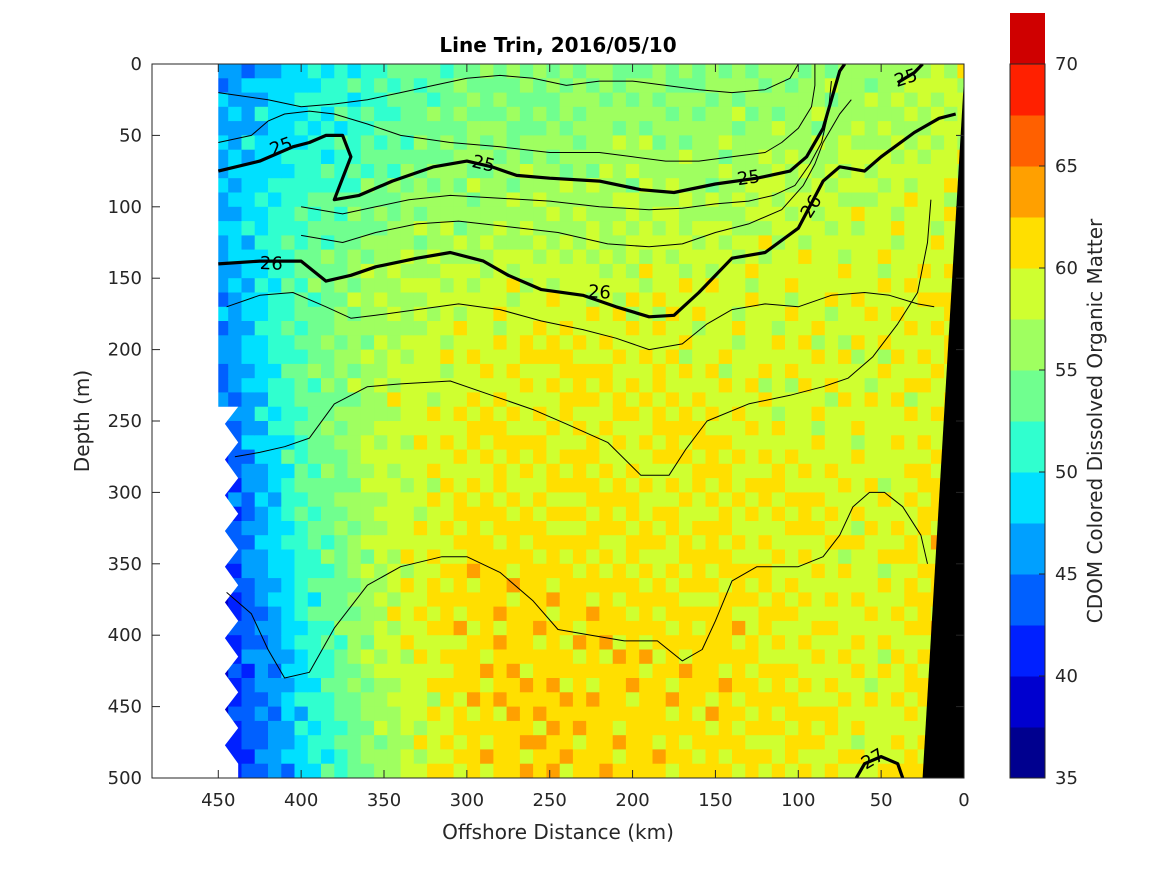  I want to click on colorbar-segment, so click(1027, 243).